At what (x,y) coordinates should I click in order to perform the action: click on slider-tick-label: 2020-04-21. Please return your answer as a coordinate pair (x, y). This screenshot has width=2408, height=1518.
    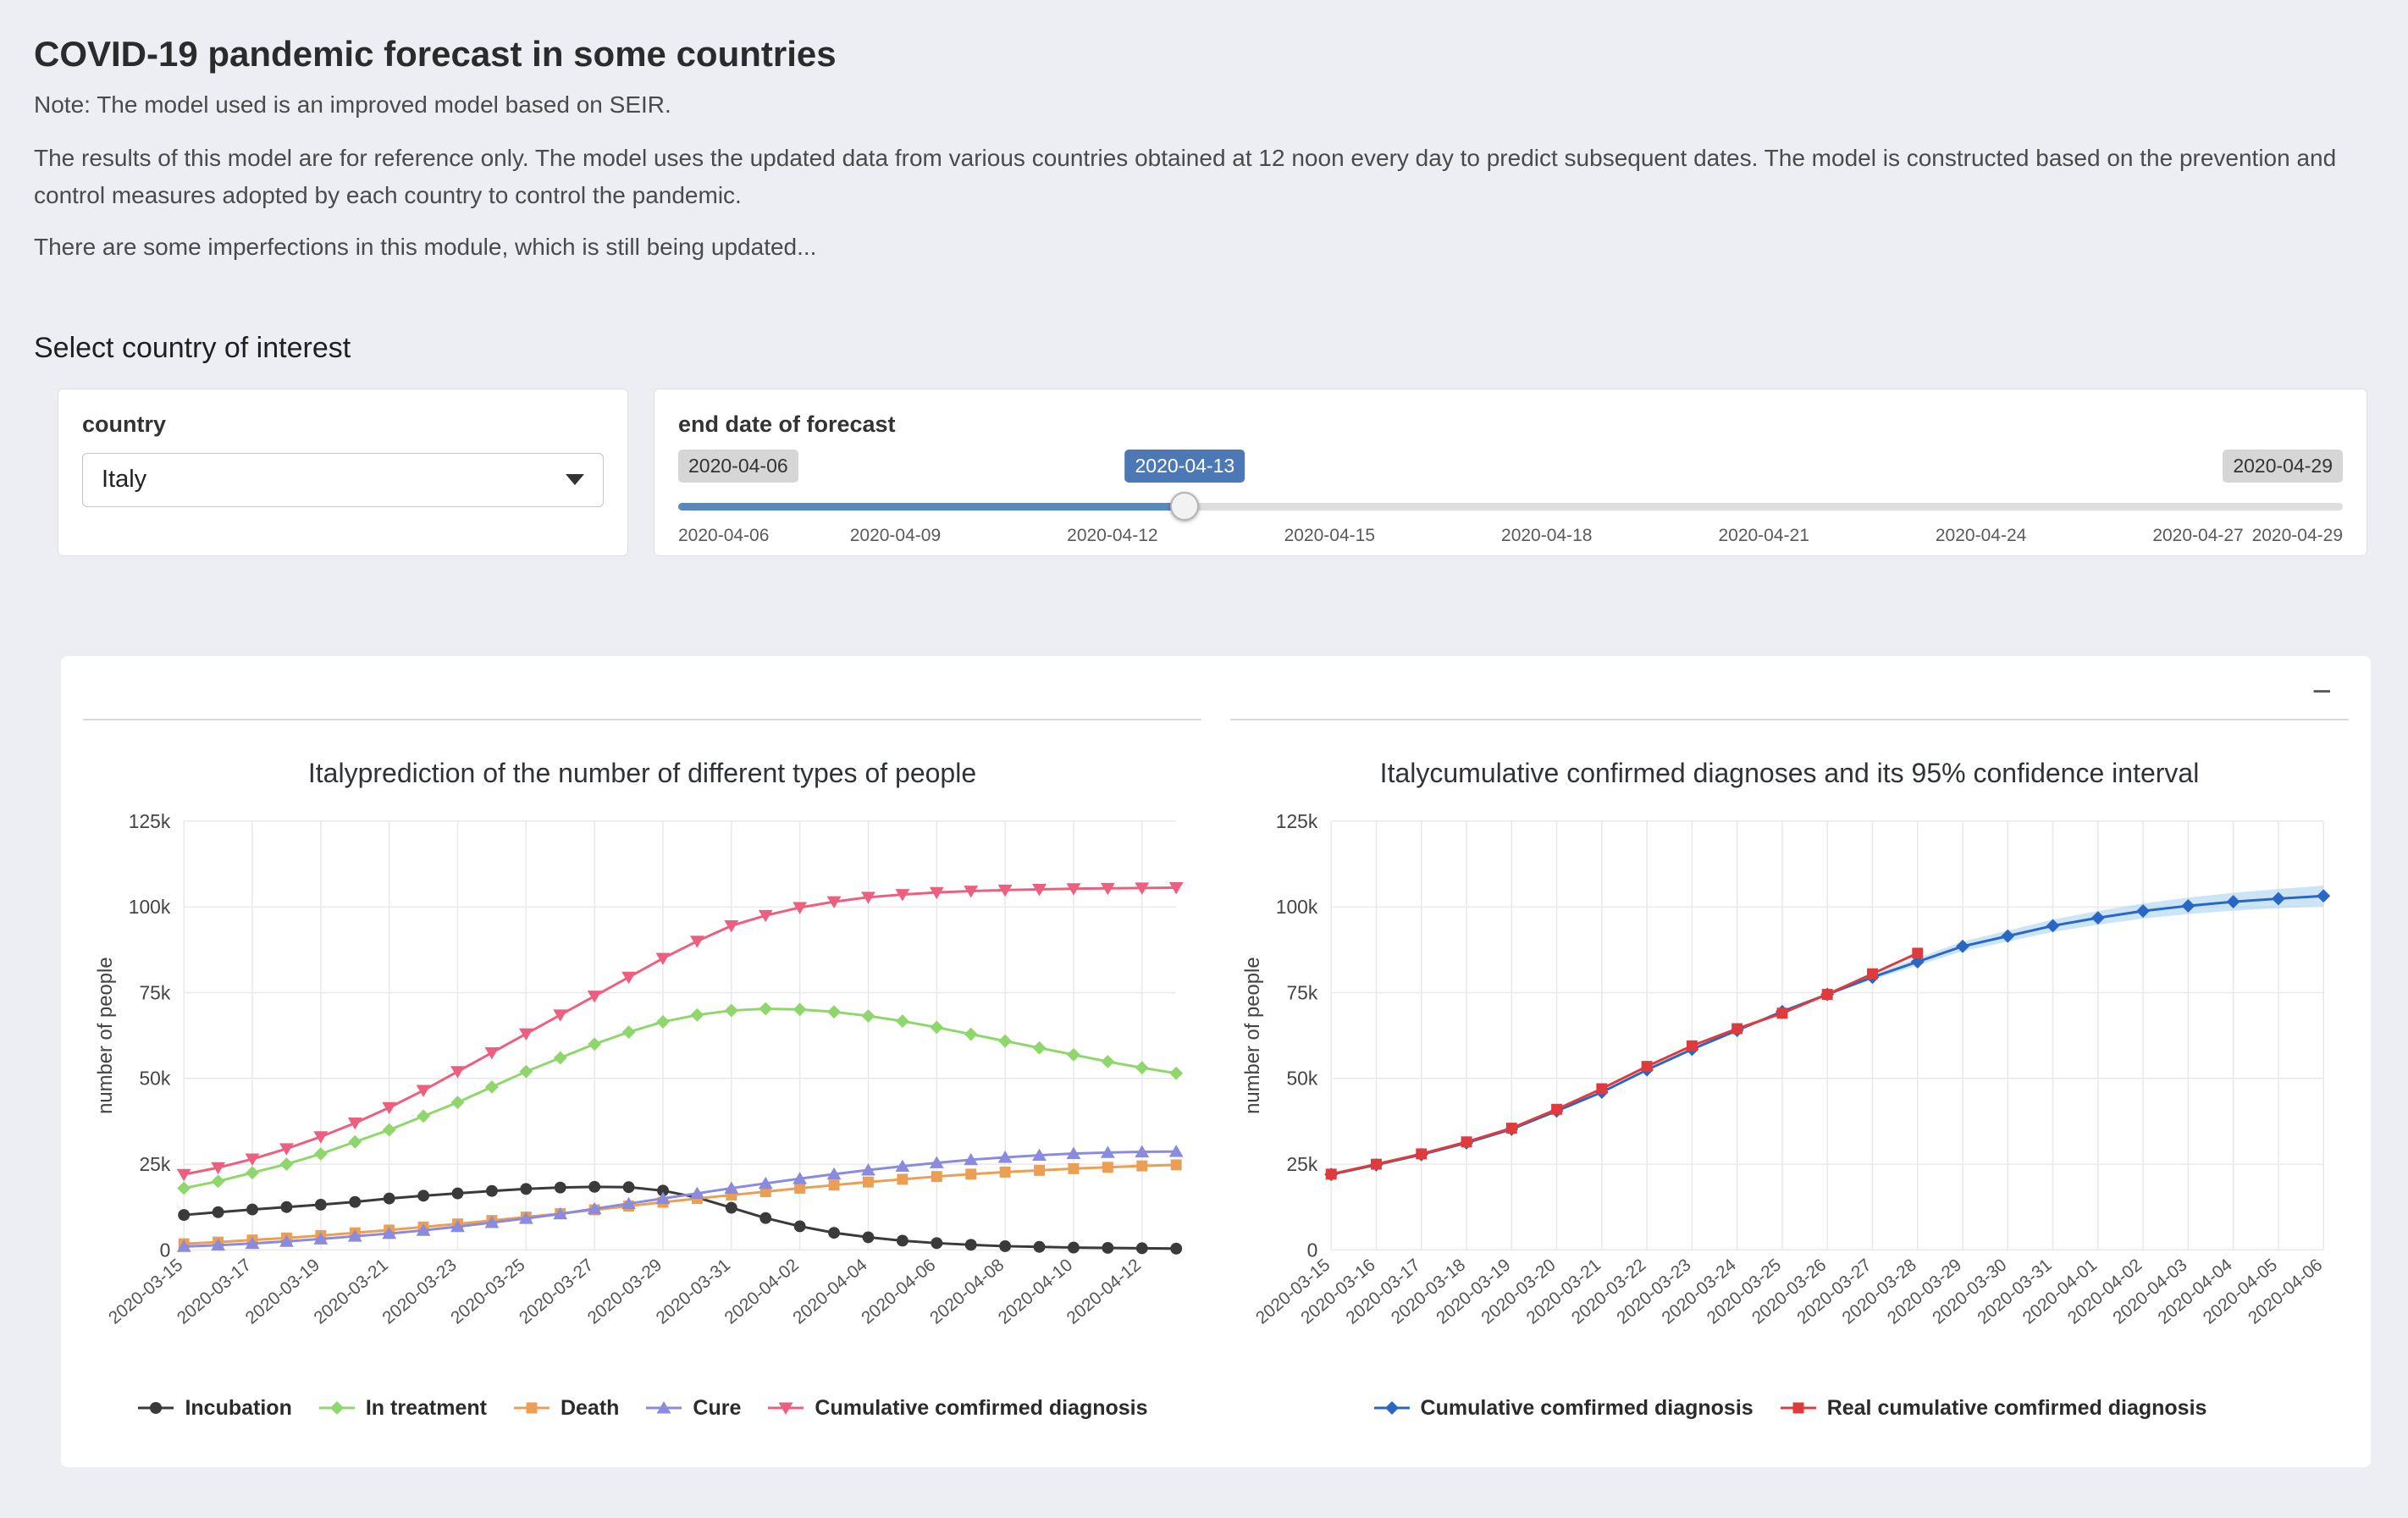
    Looking at the image, I should click on (1763, 535).